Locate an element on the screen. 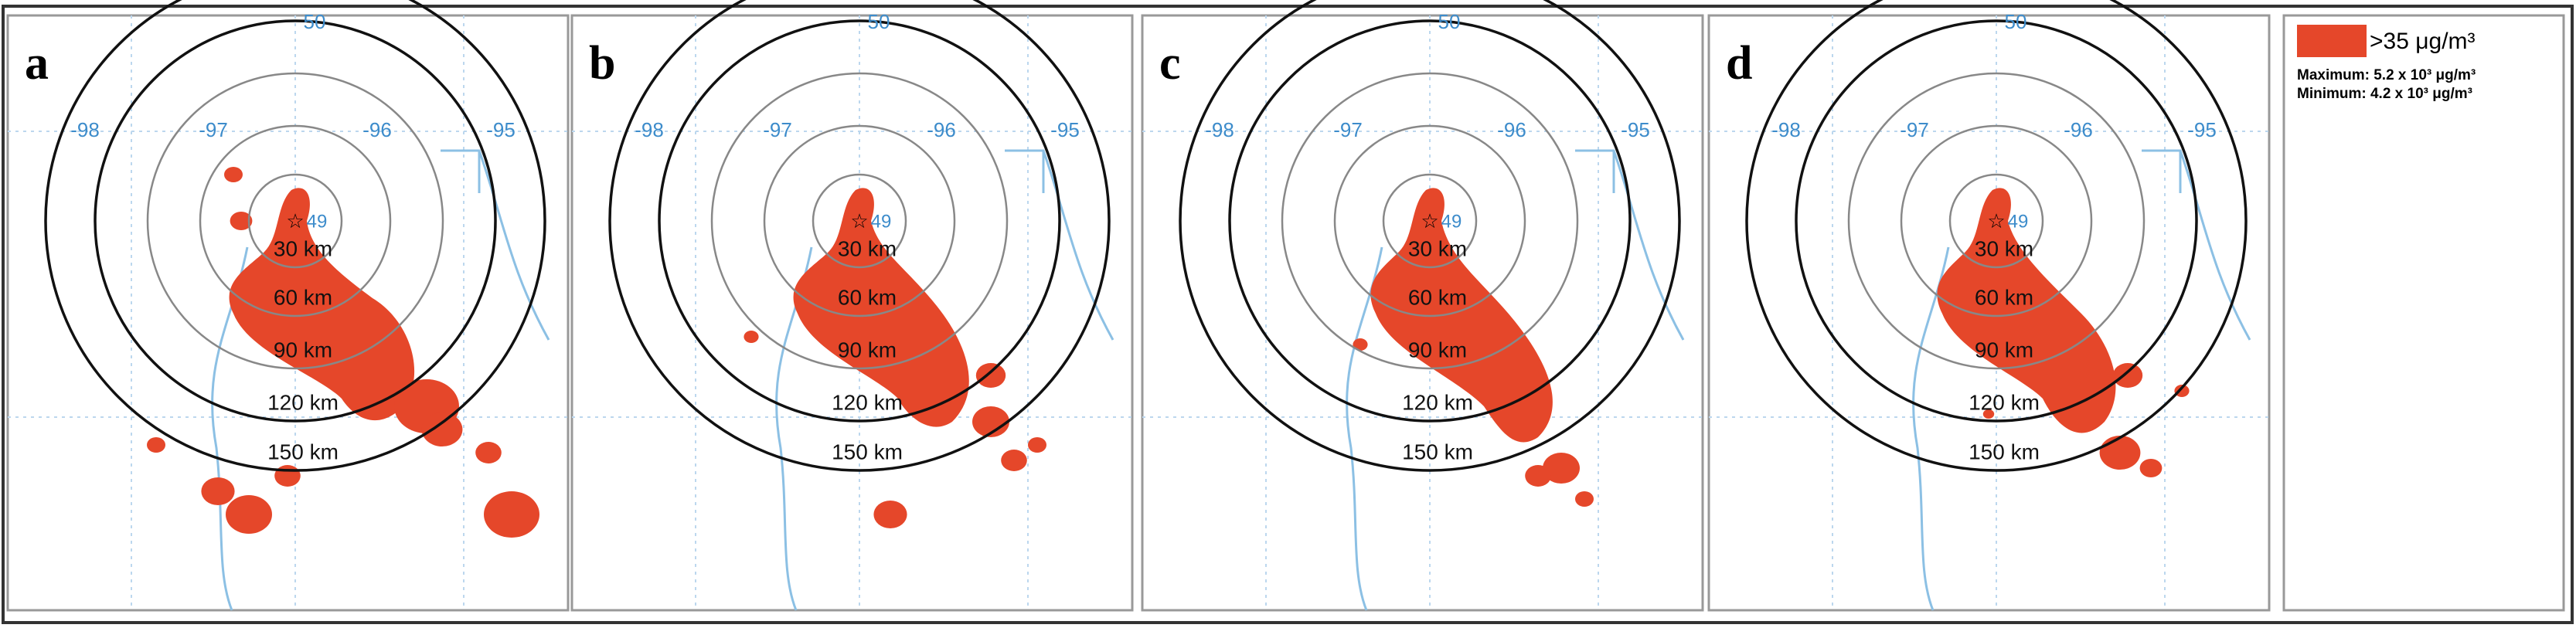 This screenshot has height=628, width=2576. legend-label: >35 μg/m³ is located at coordinates (2423, 41).